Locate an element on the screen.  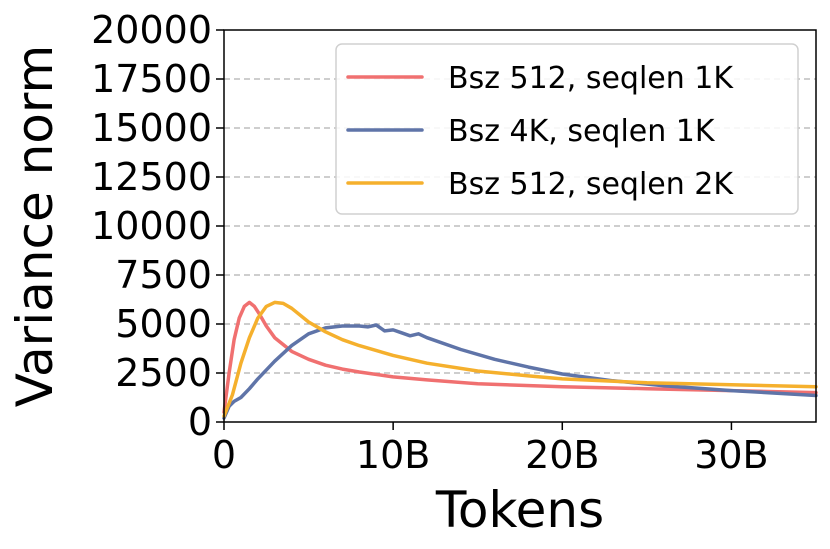
y-tick-label: 12500 is located at coordinates (151, 177).